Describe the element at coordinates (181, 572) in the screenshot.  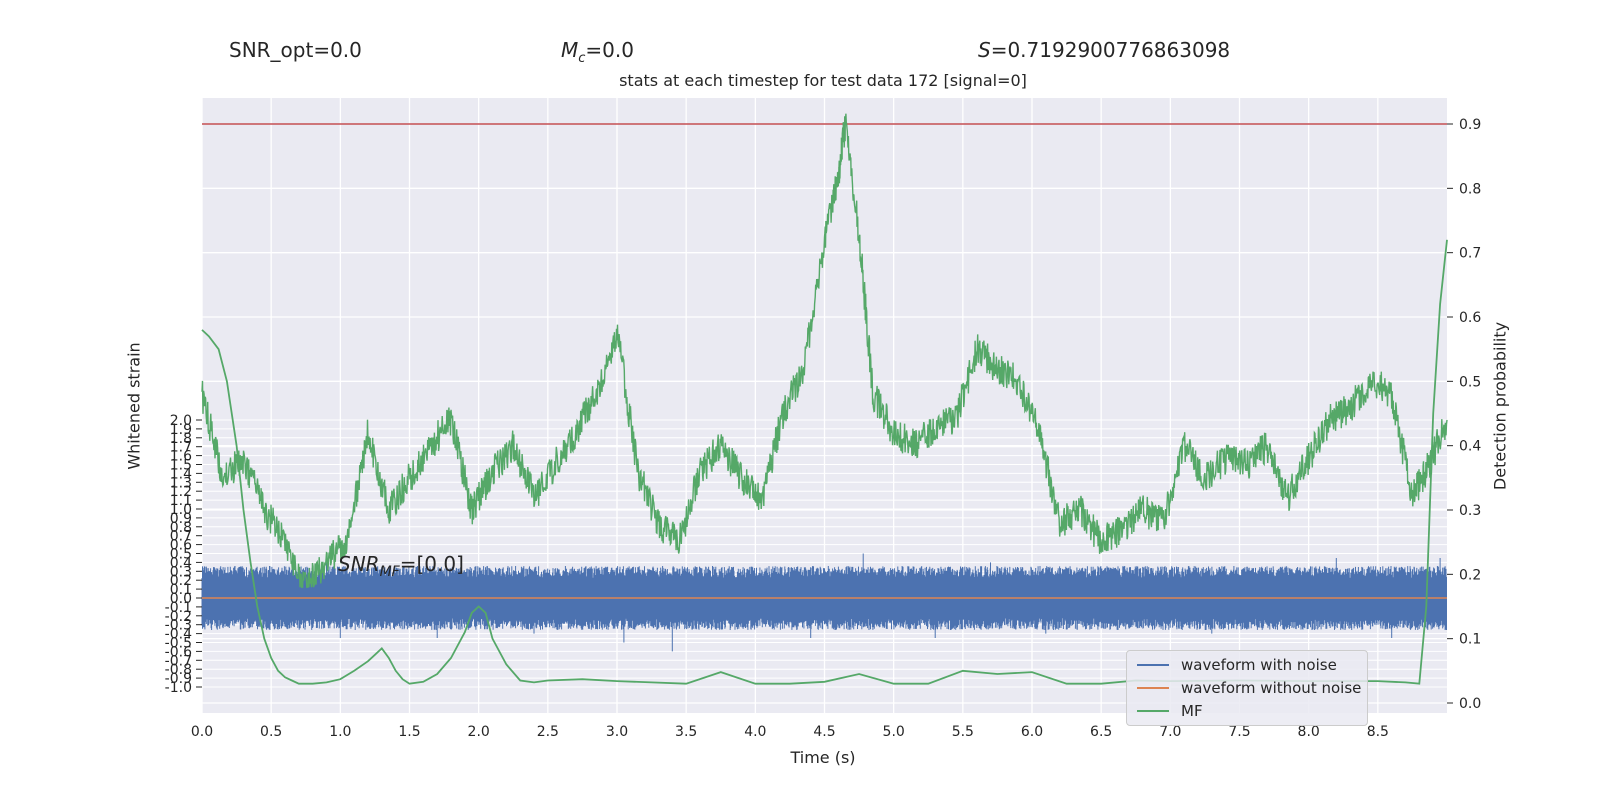
I see `left-tick-label: 0.3` at that location.